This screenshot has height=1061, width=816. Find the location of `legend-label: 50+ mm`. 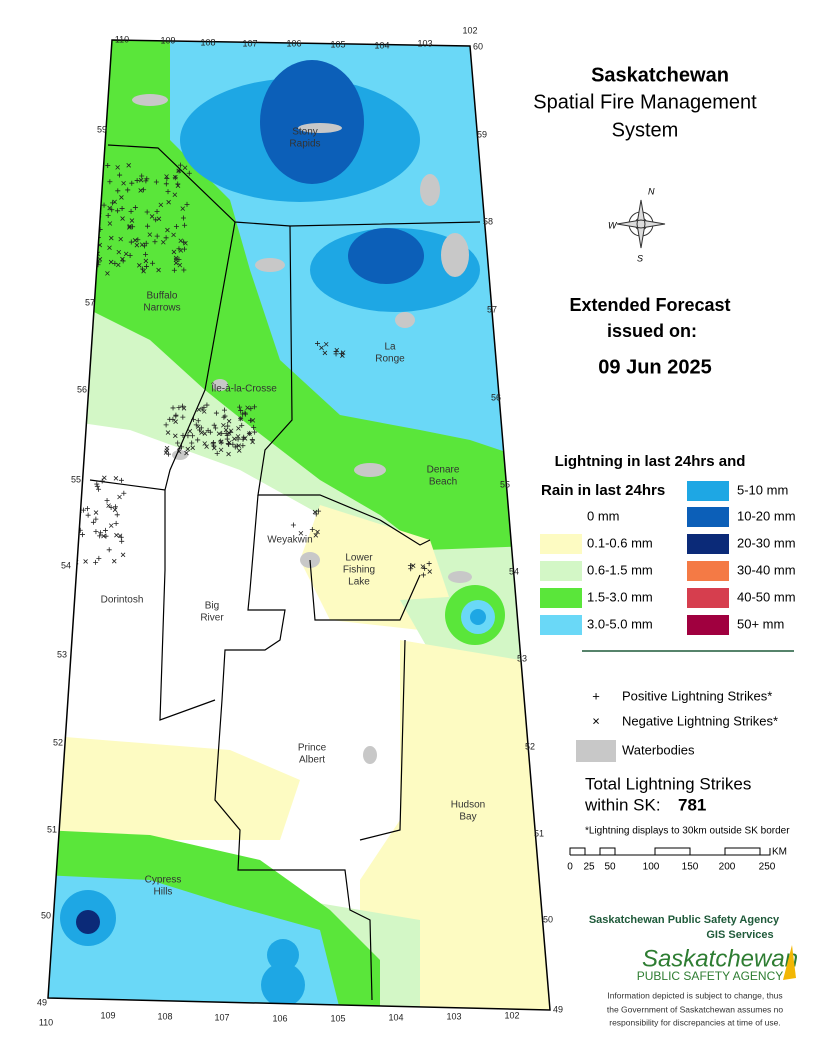

legend-label: 50+ mm is located at coordinates (760, 623).